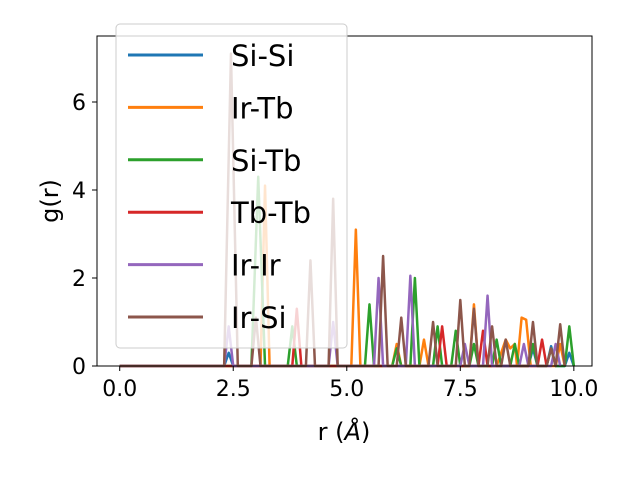  What do you see at coordinates (460, 389) in the screenshot?
I see `x-tick-label: 7.5` at bounding box center [460, 389].